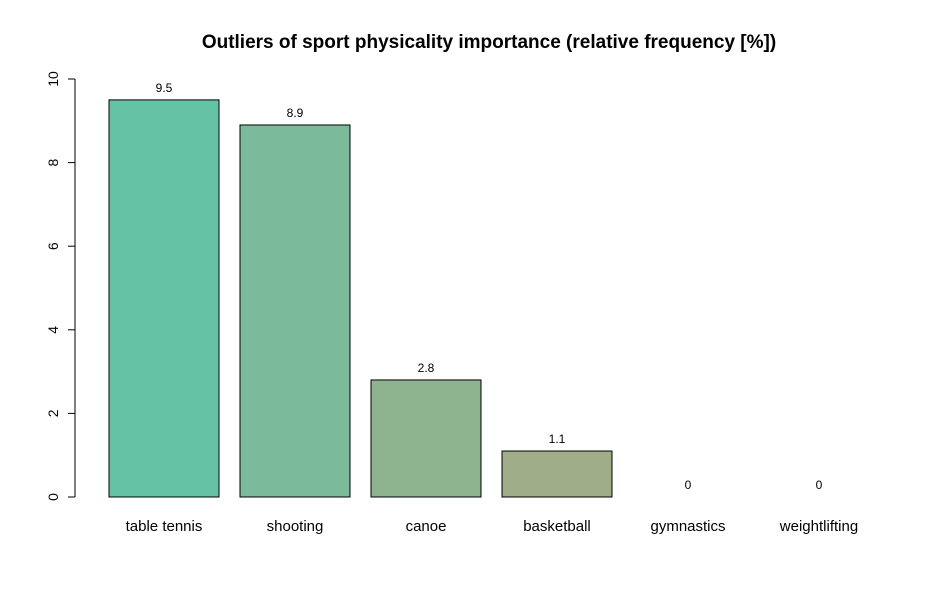 This screenshot has height=600, width=943. Describe the element at coordinates (557, 526) in the screenshot. I see `category-label: basketball` at that location.